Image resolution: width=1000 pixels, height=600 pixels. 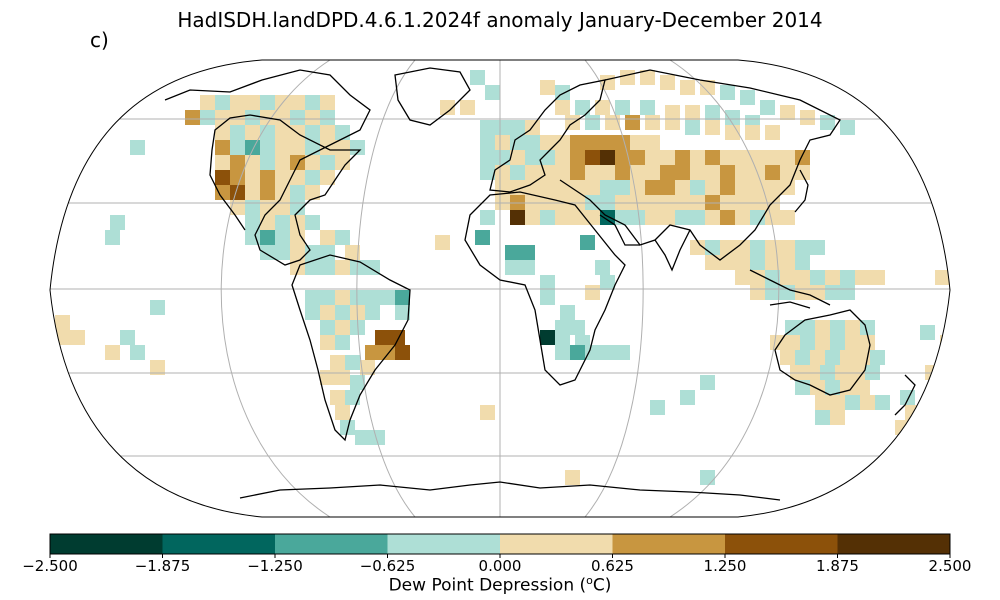 I want to click on colorbar-tick-label: −1.250, so click(x=275, y=566).